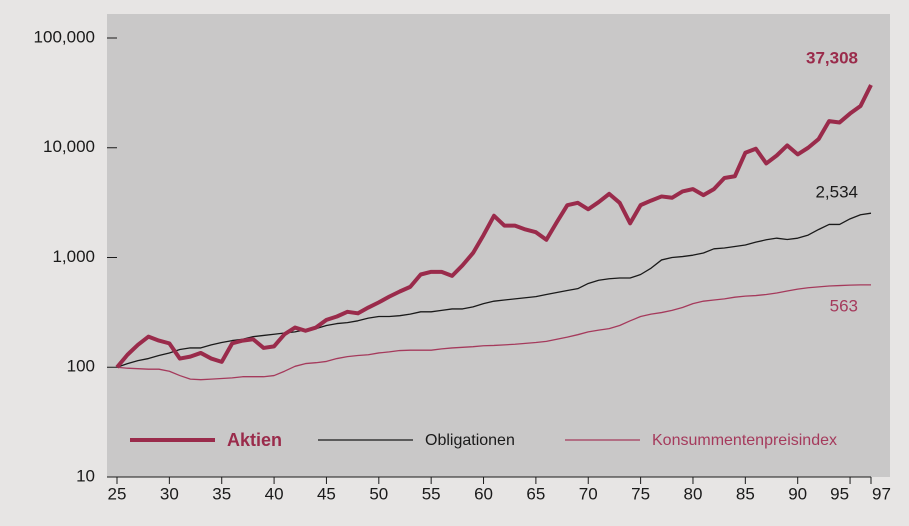 The height and width of the screenshot is (526, 909). Describe the element at coordinates (588, 493) in the screenshot. I see `x-tick-label: 70` at that location.